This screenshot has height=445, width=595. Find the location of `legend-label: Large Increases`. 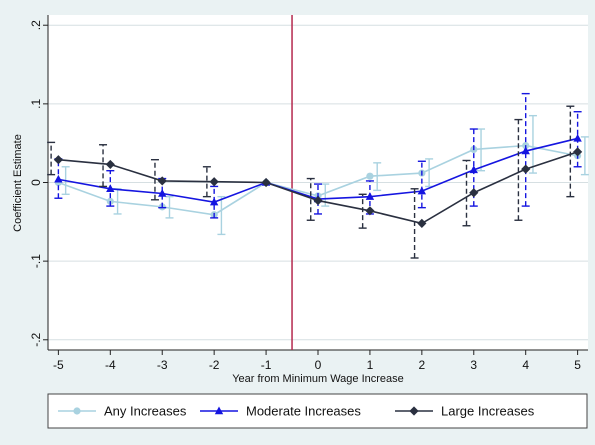

legend-label: Large Increases is located at coordinates (488, 411).